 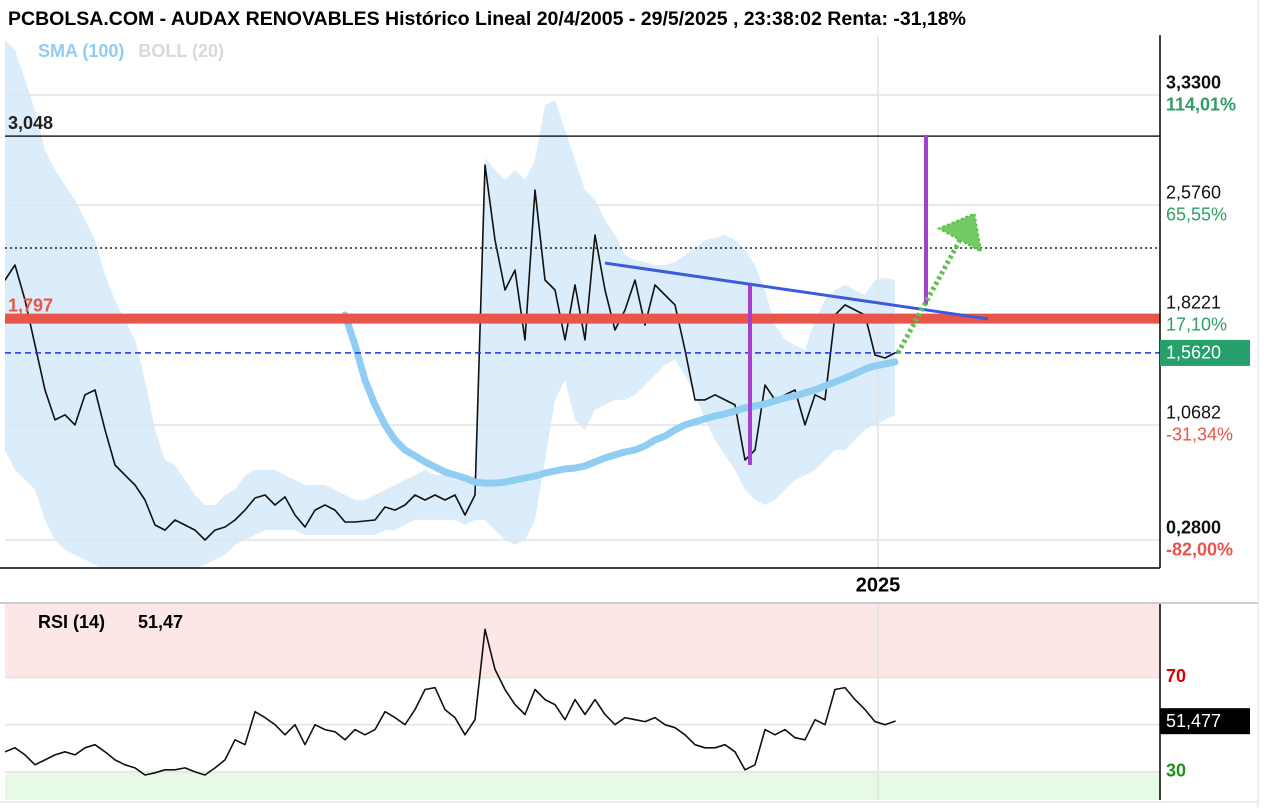 I want to click on current-value-label: 51,477, so click(x=1193, y=721).